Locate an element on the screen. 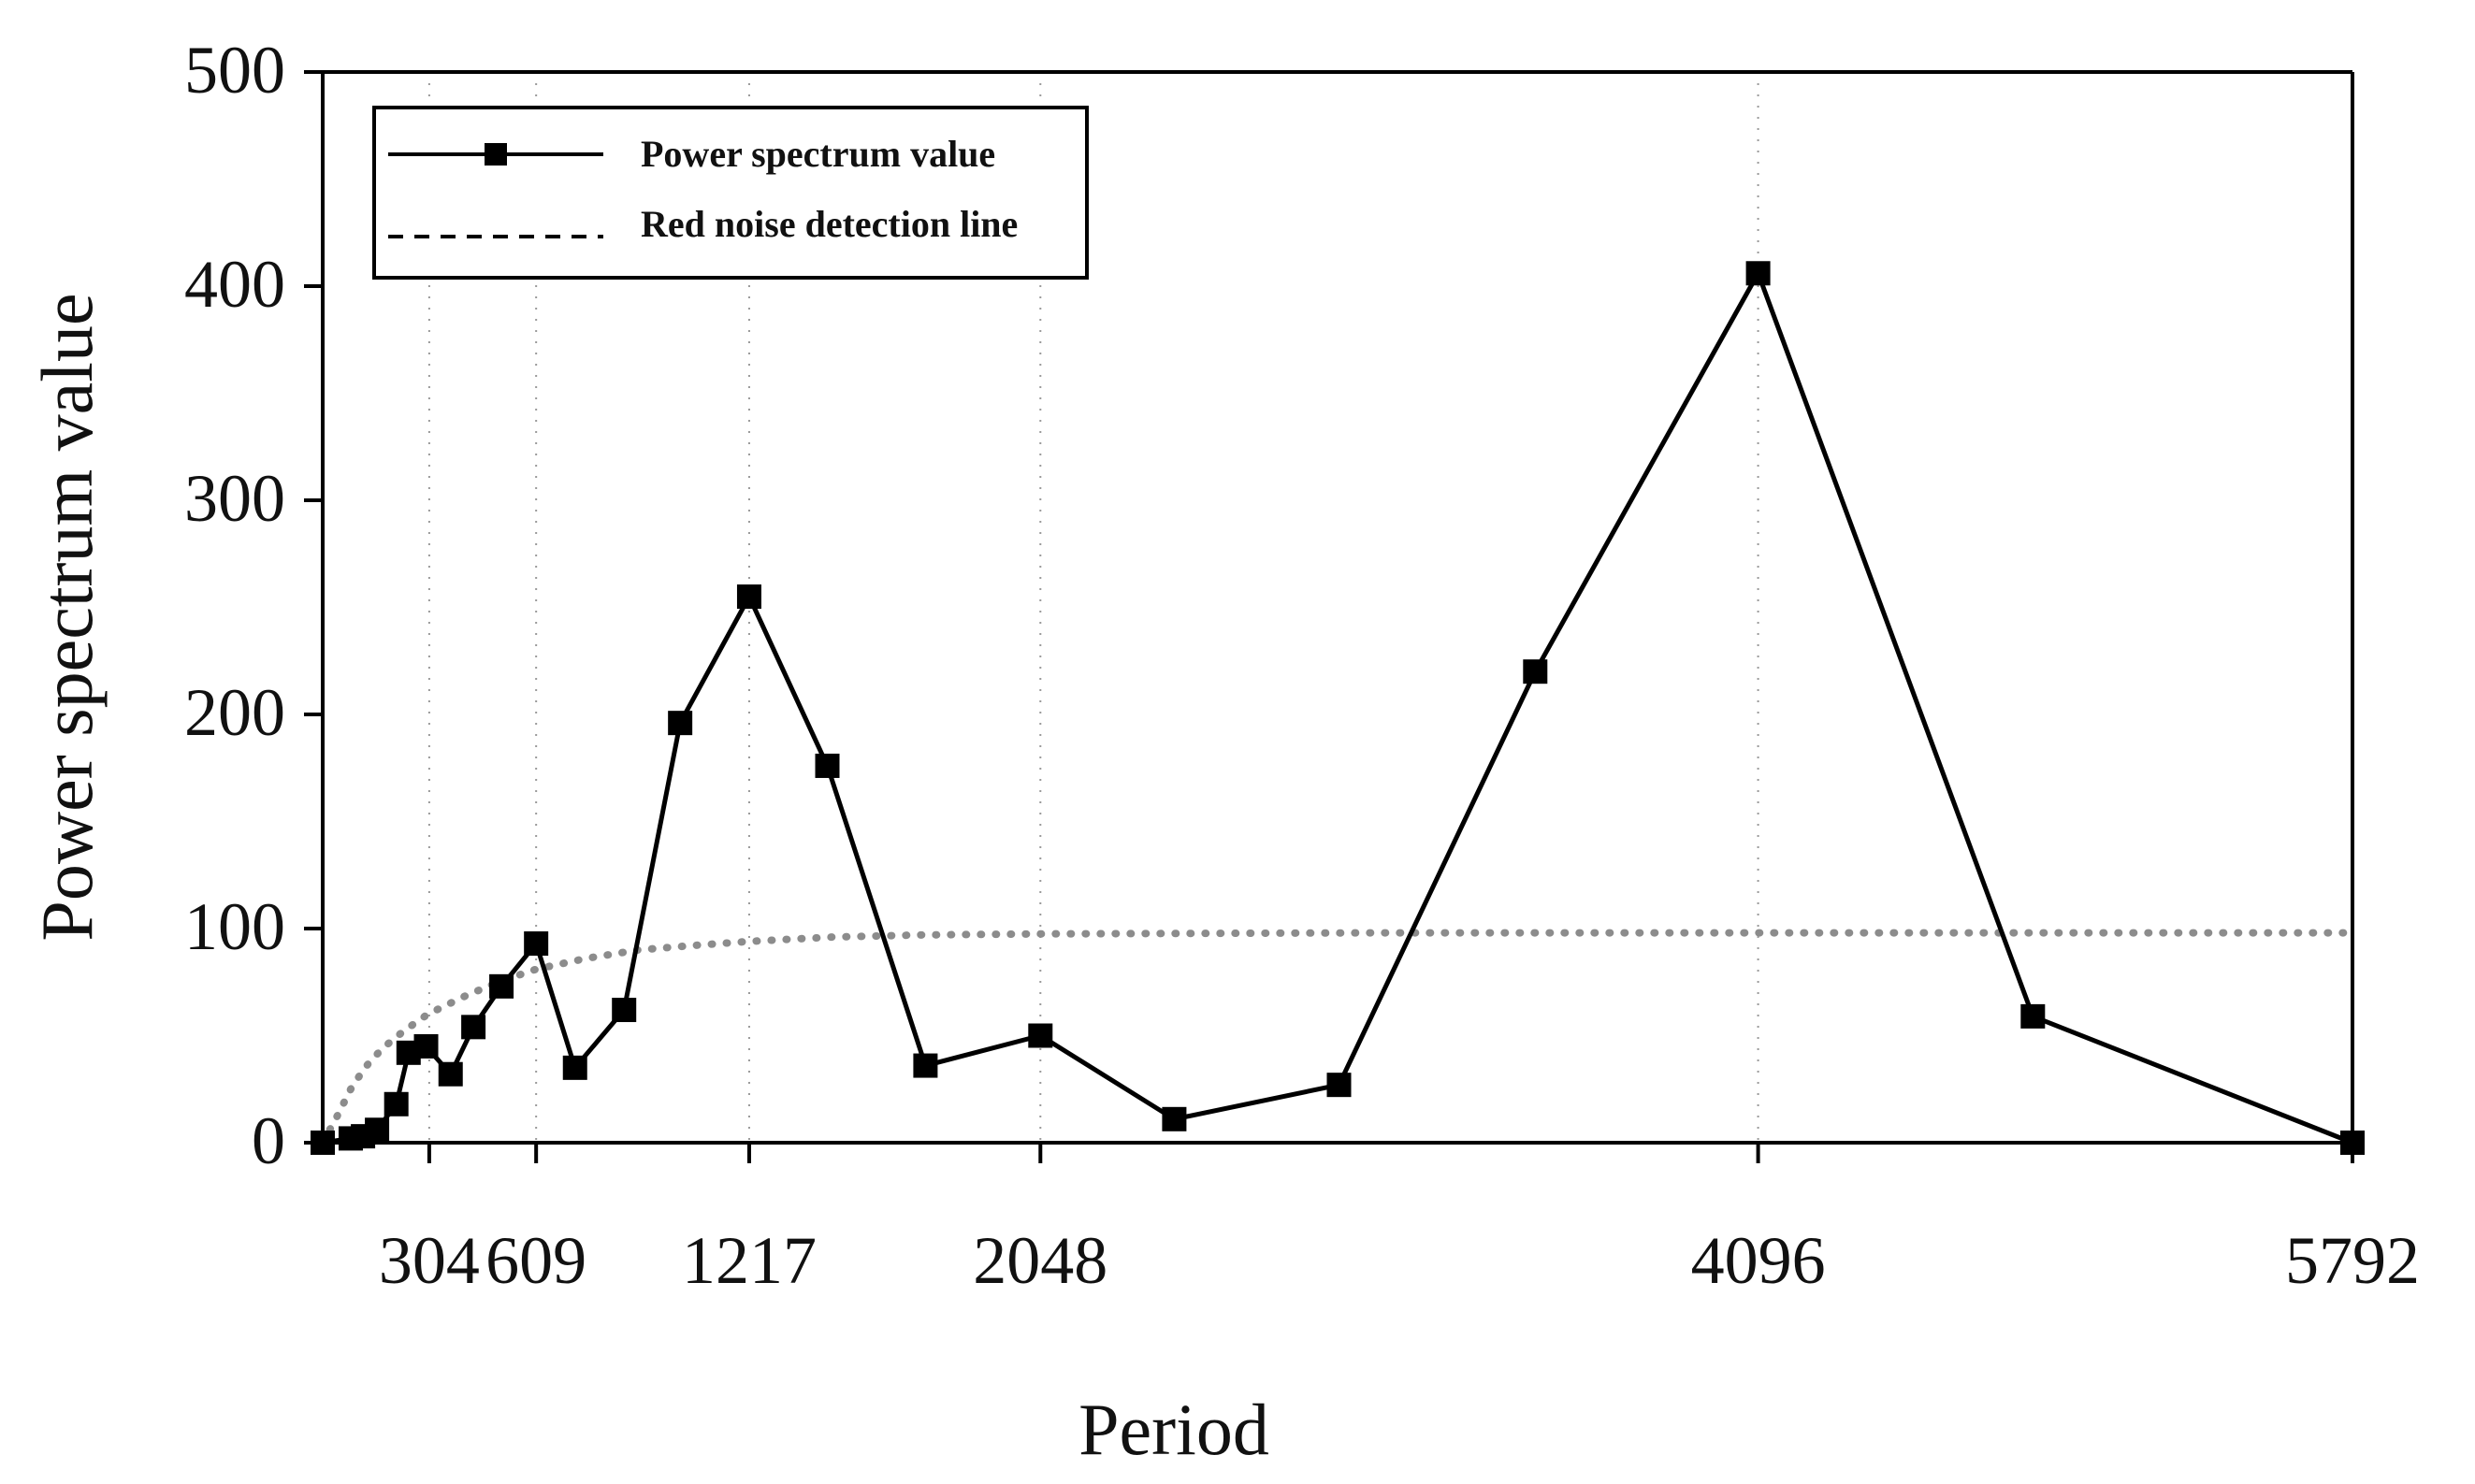 This screenshot has width=2475, height=1484. legend-box is located at coordinates (730, 193).